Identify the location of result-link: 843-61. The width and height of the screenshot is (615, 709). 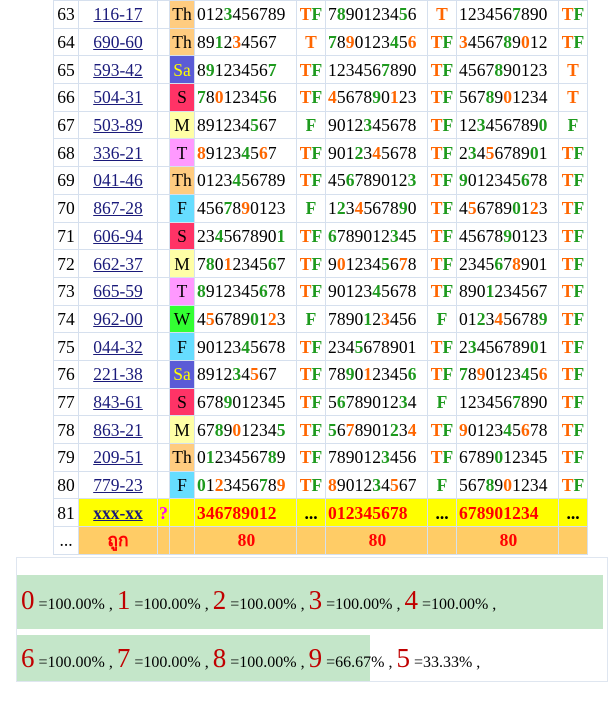
(118, 401).